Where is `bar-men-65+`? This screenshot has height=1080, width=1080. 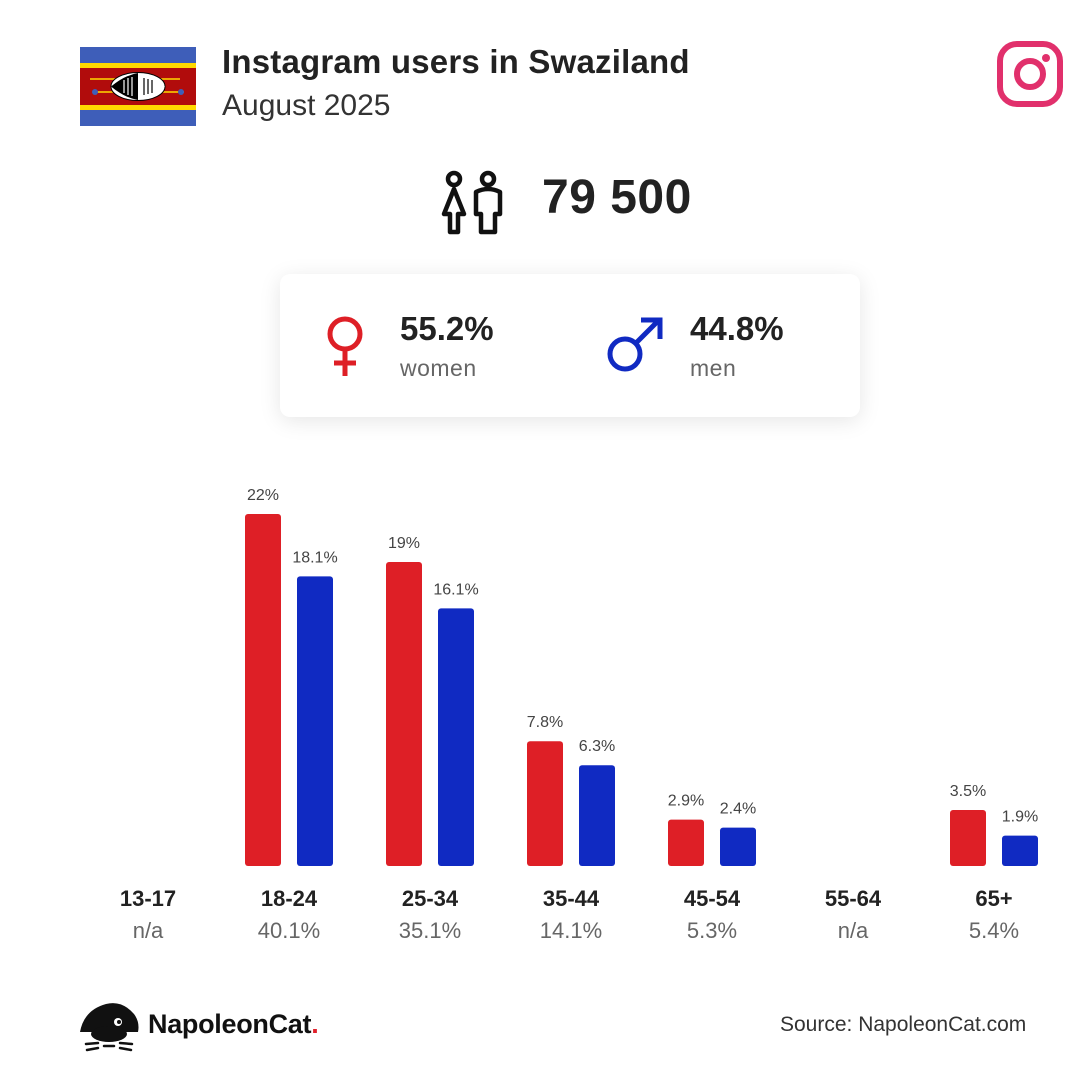
bar-men-65+ is located at coordinates (1020, 850).